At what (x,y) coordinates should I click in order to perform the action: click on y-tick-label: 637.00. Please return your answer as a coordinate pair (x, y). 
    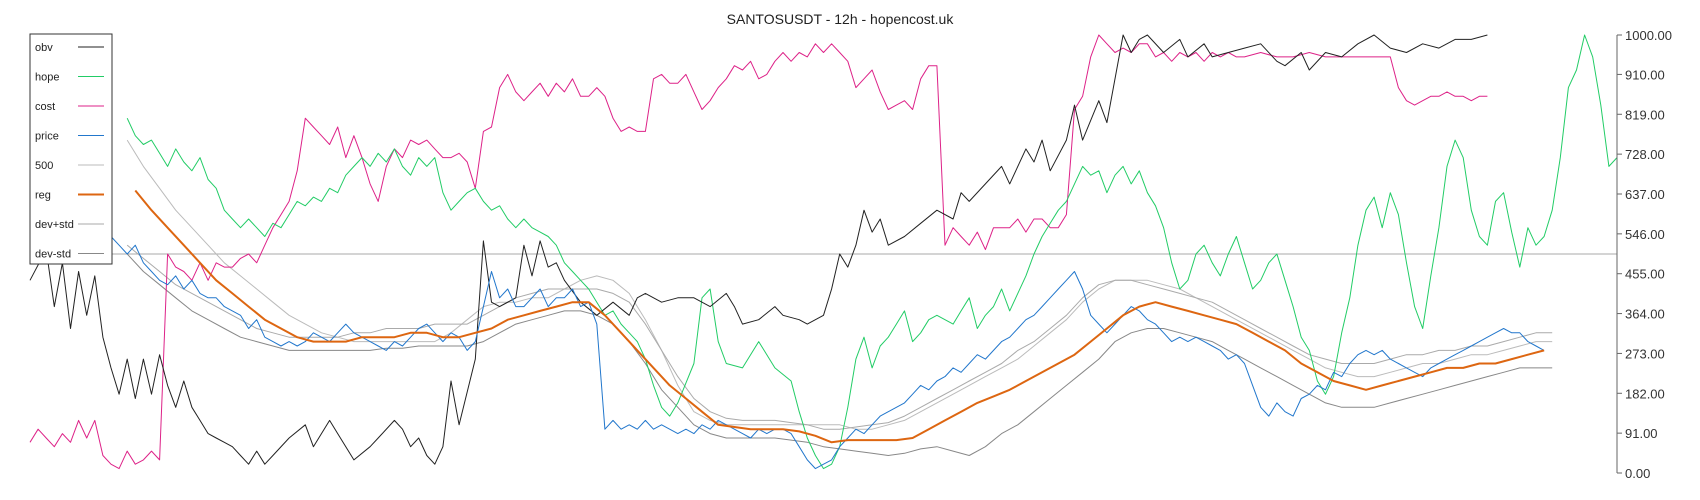
    Looking at the image, I should click on (1645, 194).